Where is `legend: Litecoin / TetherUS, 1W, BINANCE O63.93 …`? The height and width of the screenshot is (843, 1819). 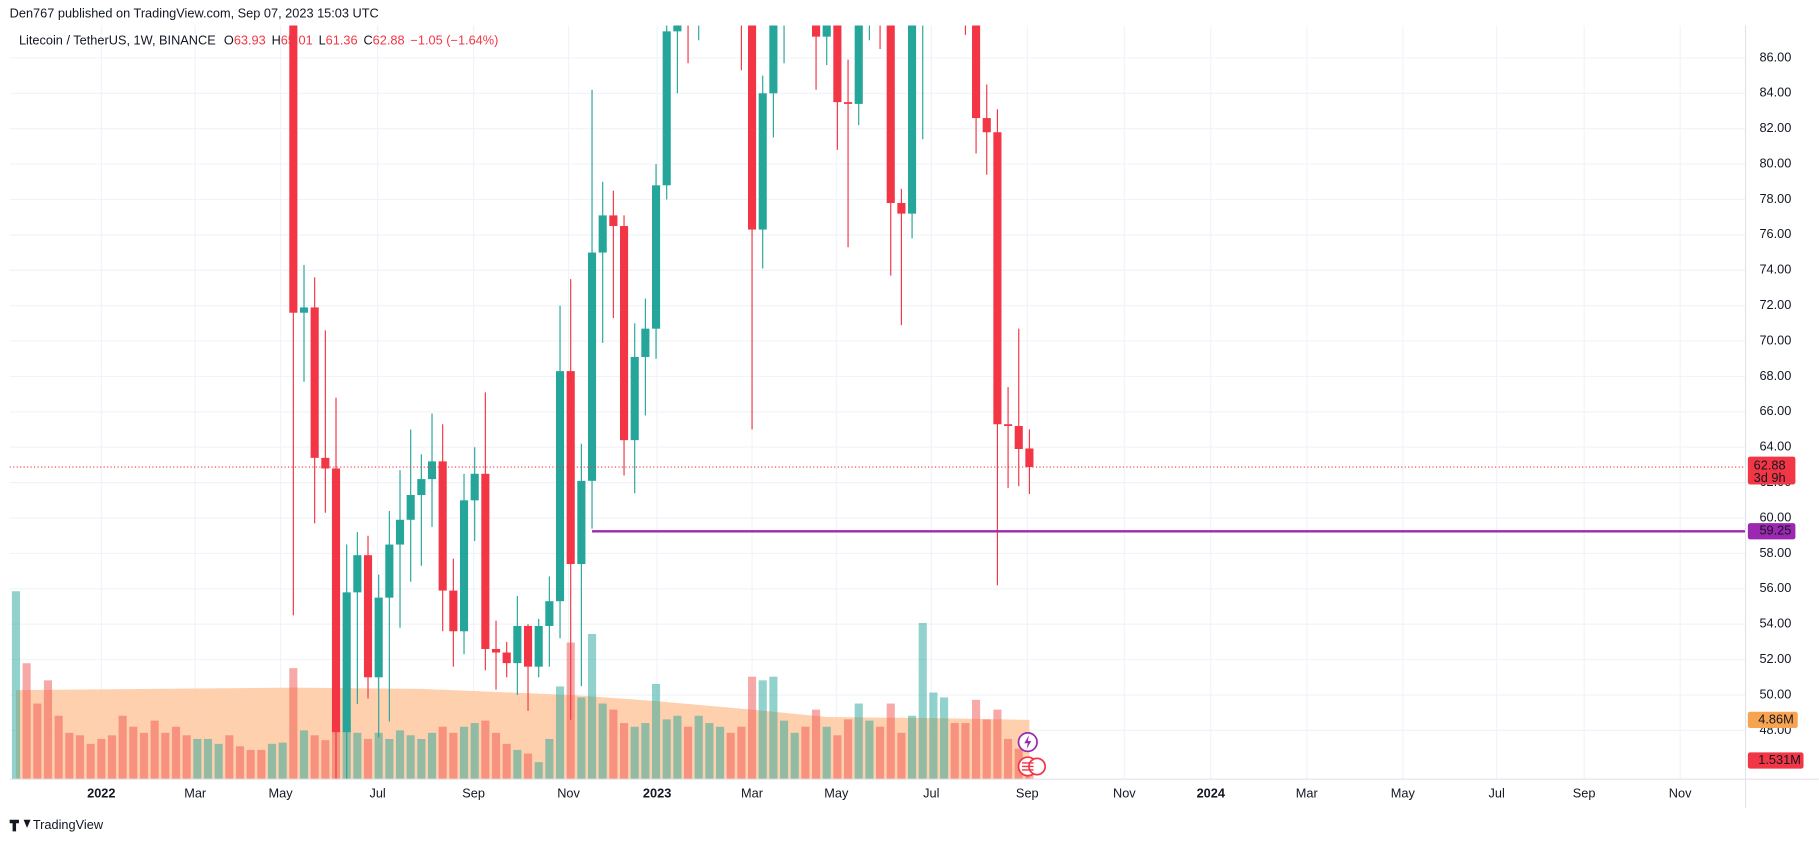
legend: Litecoin / TetherUS, 1W, BINANCE O63.93 … is located at coordinates (258, 40).